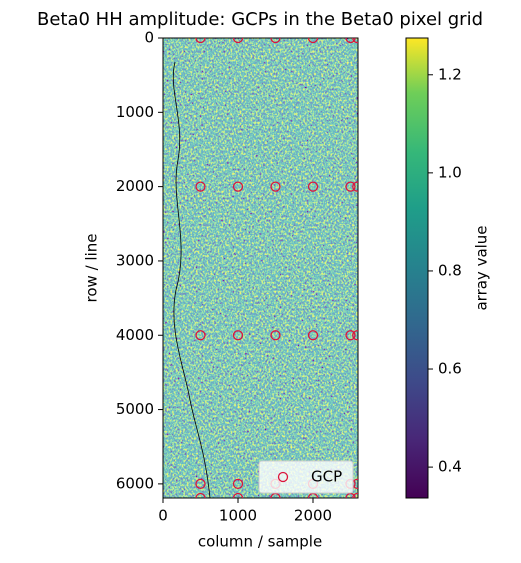  Describe the element at coordinates (163, 516) in the screenshot. I see `x-tick-label: 0` at that location.